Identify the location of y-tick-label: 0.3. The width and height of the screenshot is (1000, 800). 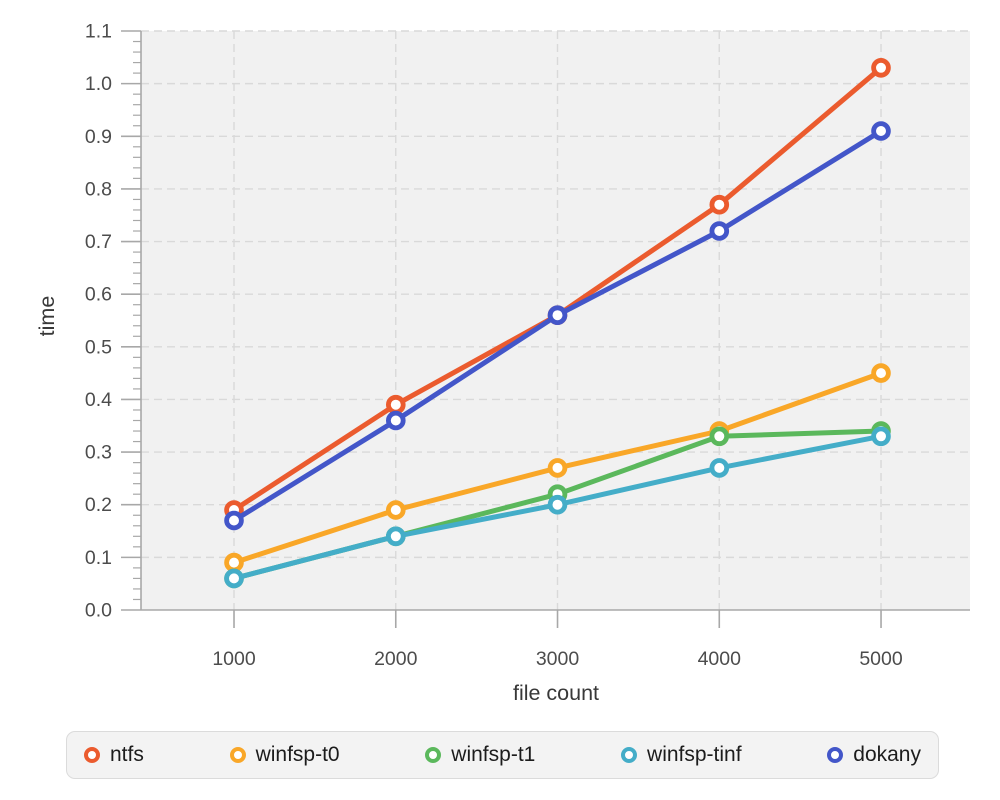
(98, 453).